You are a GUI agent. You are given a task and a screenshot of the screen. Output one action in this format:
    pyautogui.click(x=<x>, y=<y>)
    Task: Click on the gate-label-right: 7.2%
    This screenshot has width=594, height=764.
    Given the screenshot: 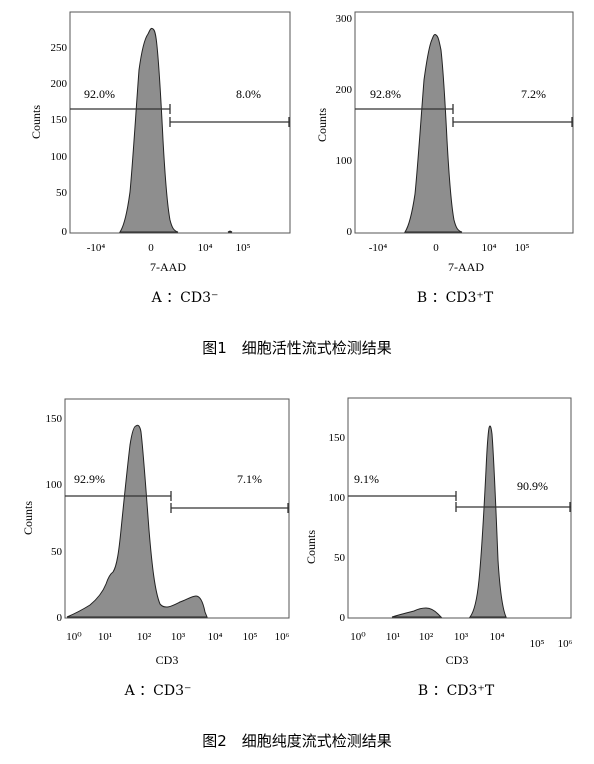 What is the action you would take?
    pyautogui.click(x=533, y=94)
    